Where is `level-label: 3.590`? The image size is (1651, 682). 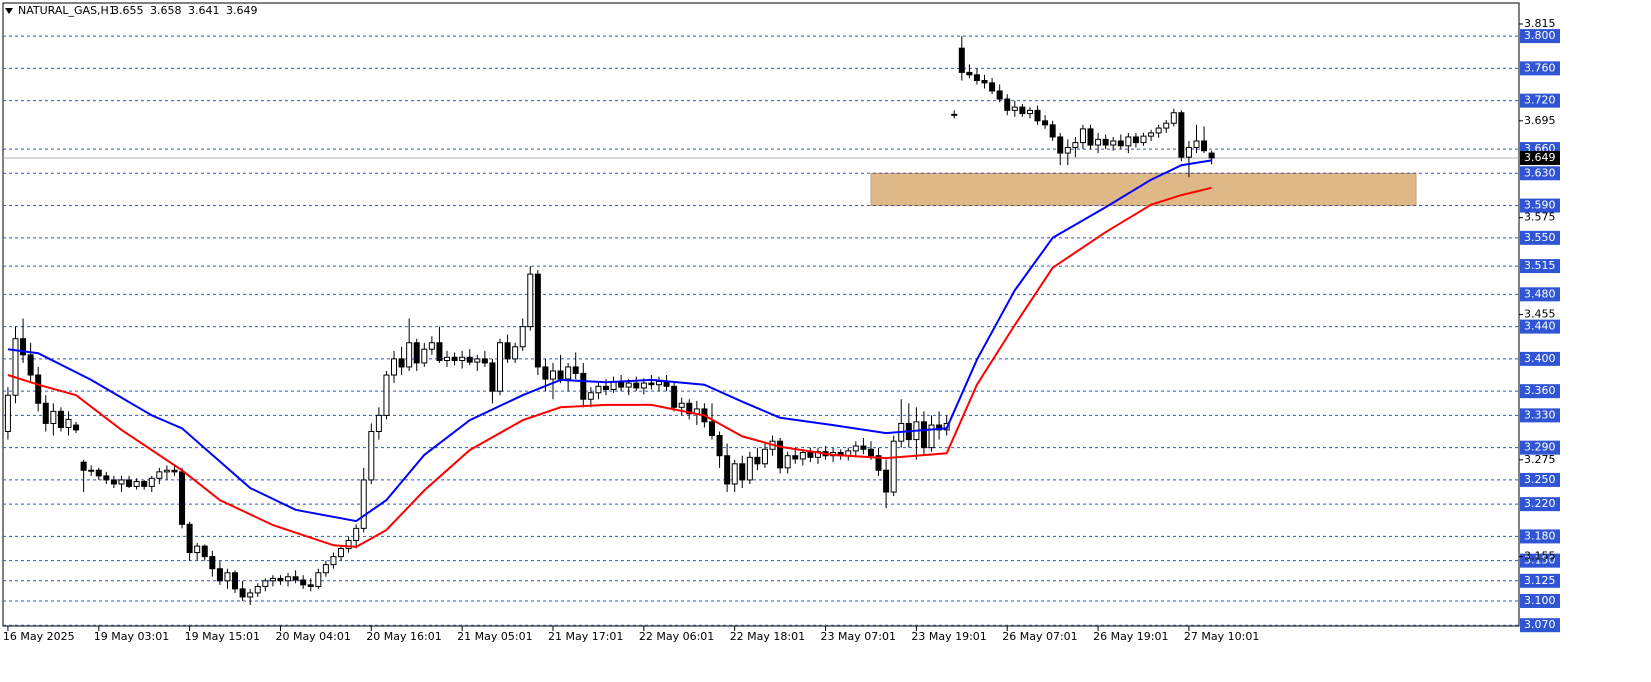 level-label: 3.590 is located at coordinates (1540, 205).